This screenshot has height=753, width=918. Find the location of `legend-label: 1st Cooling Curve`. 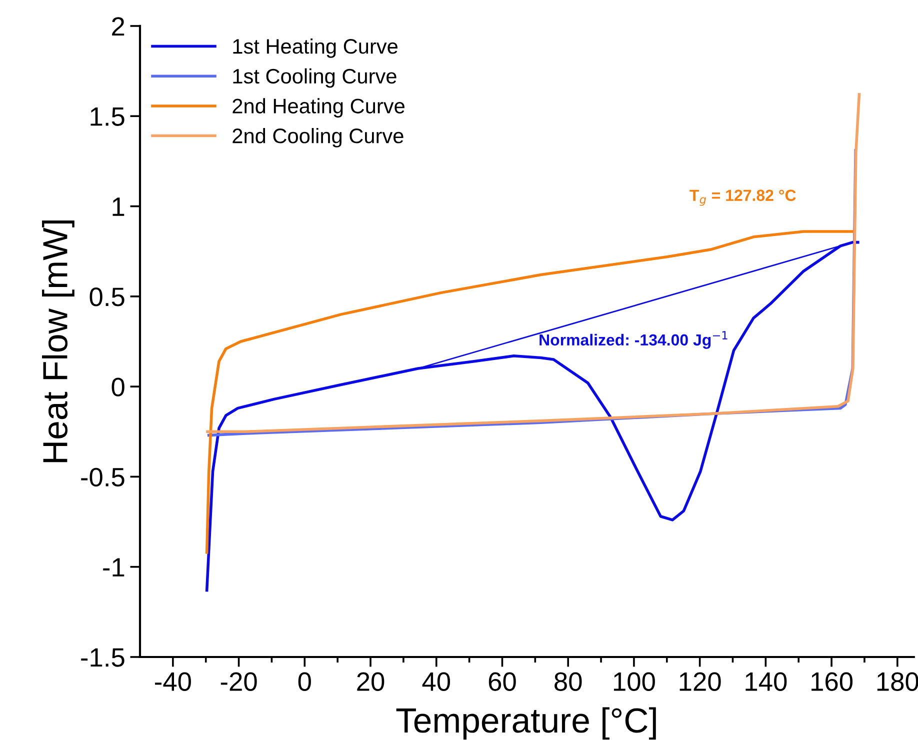

legend-label: 1st Cooling Curve is located at coordinates (314, 78).